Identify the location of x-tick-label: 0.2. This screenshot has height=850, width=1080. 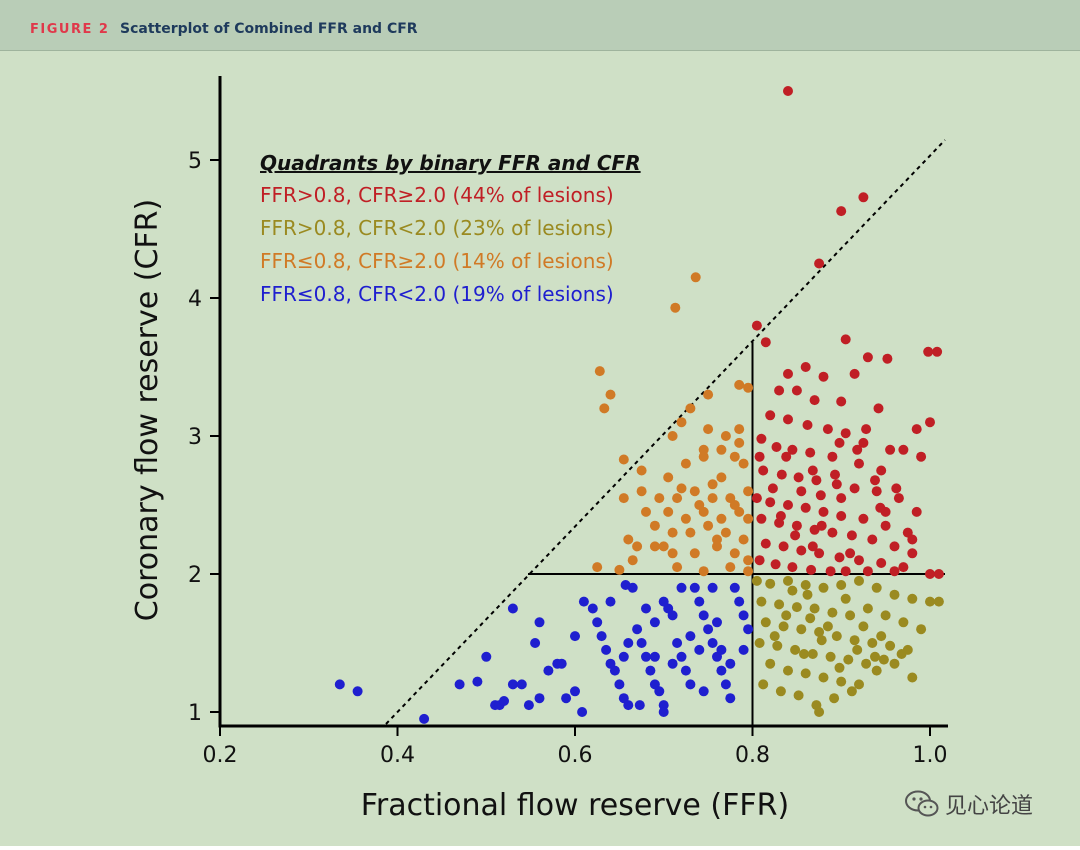
(220, 755).